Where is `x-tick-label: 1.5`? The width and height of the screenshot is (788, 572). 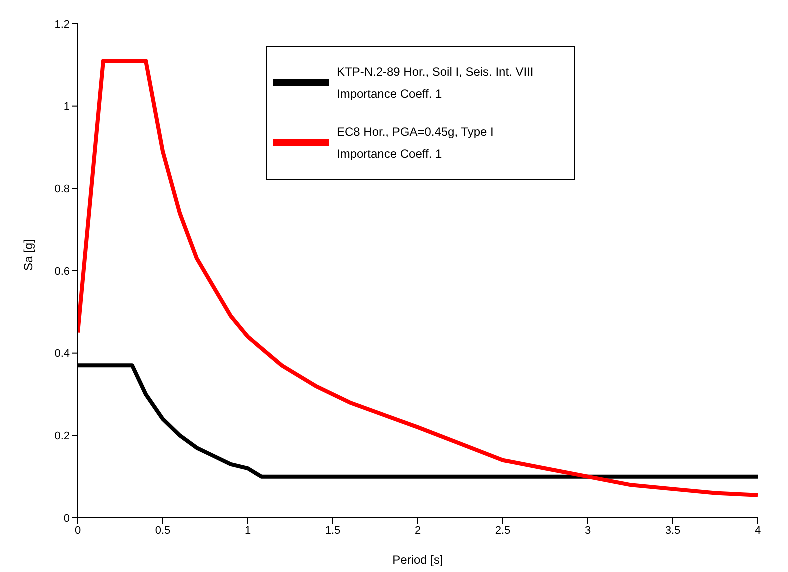
x-tick-label: 1.5 is located at coordinates (333, 530).